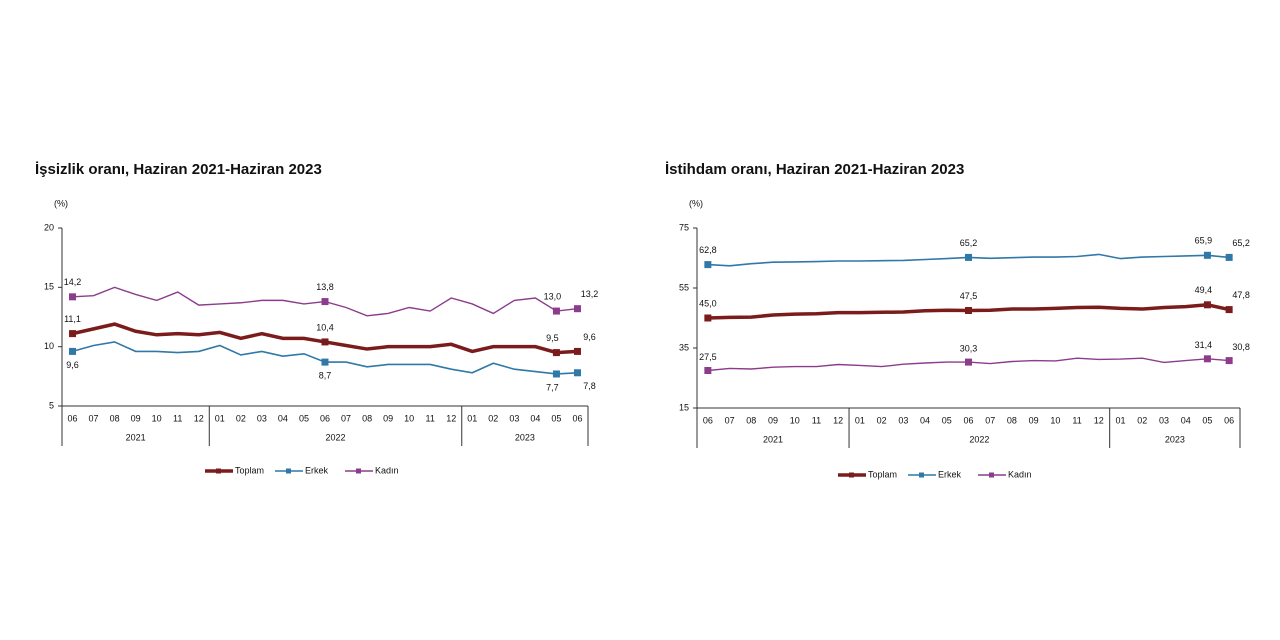  Describe the element at coordinates (249, 470) in the screenshot. I see `legend-label: Toplam` at that location.